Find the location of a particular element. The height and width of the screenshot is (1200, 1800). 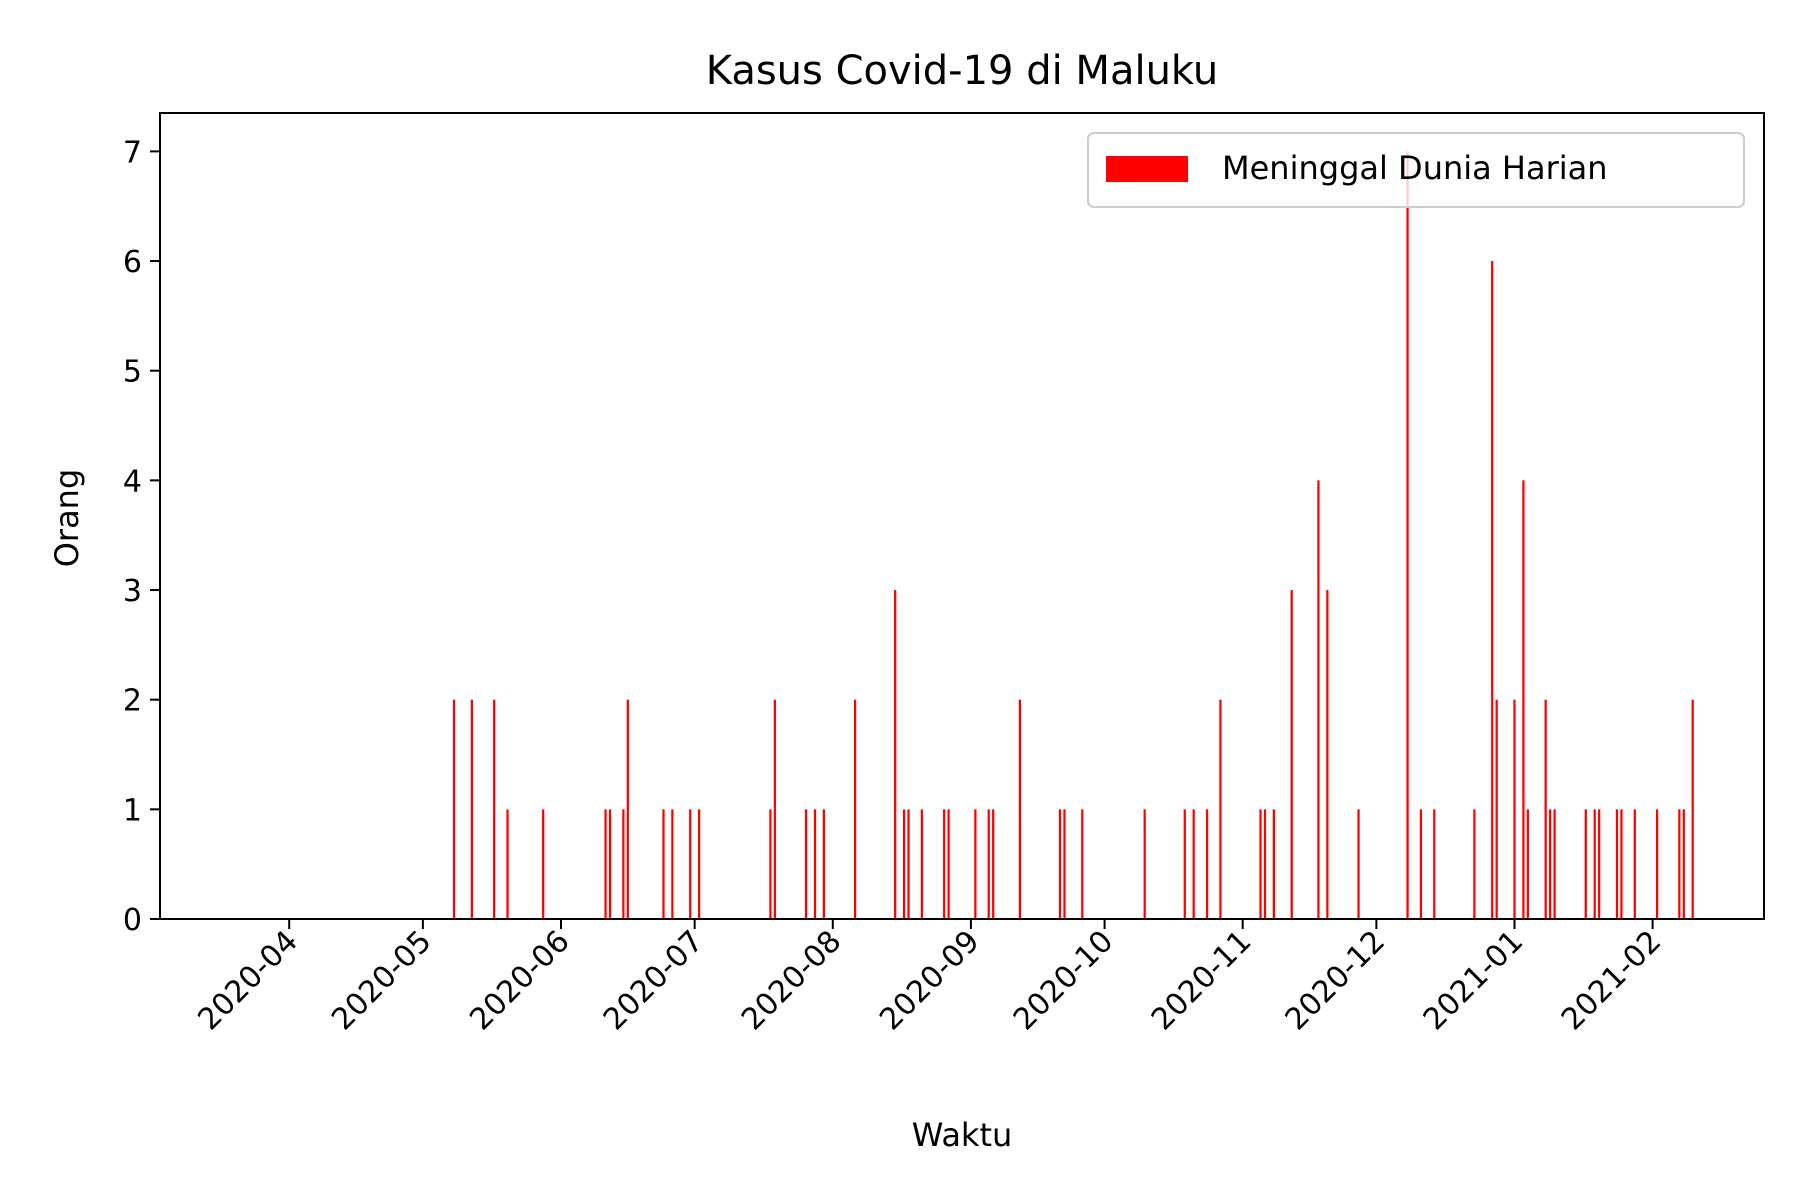

y-tick-label: 7 is located at coordinates (132, 152).